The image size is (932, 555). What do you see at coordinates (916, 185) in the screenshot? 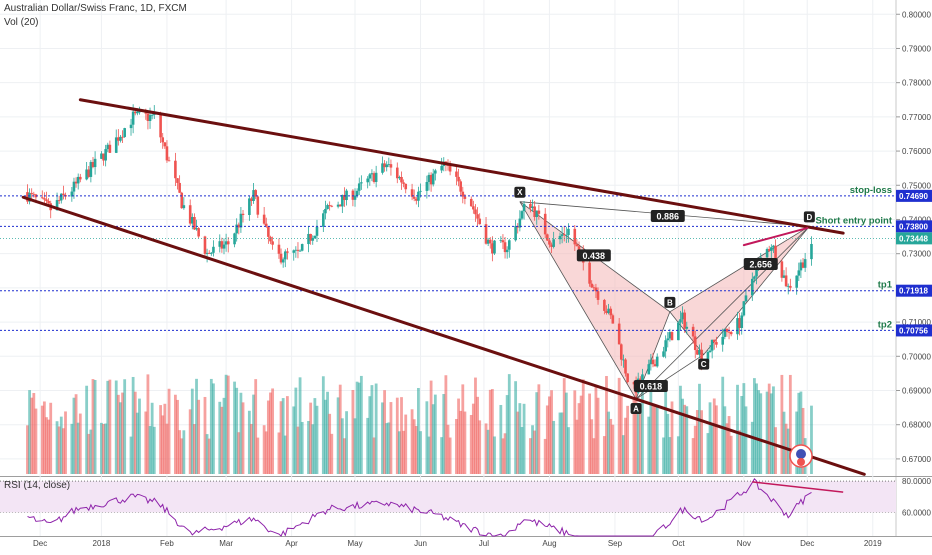
I see `price-tick-label: 0.75000` at bounding box center [916, 185].